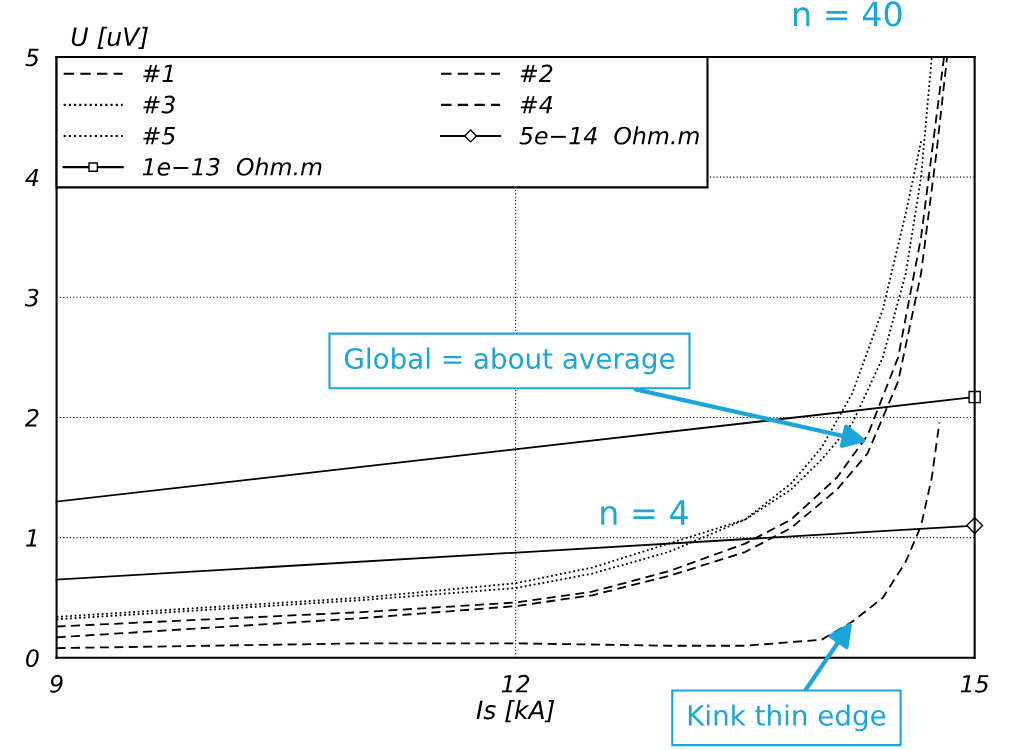 Image resolution: width=1010 pixels, height=750 pixels. I want to click on x-tick-label: 9, so click(56, 683).